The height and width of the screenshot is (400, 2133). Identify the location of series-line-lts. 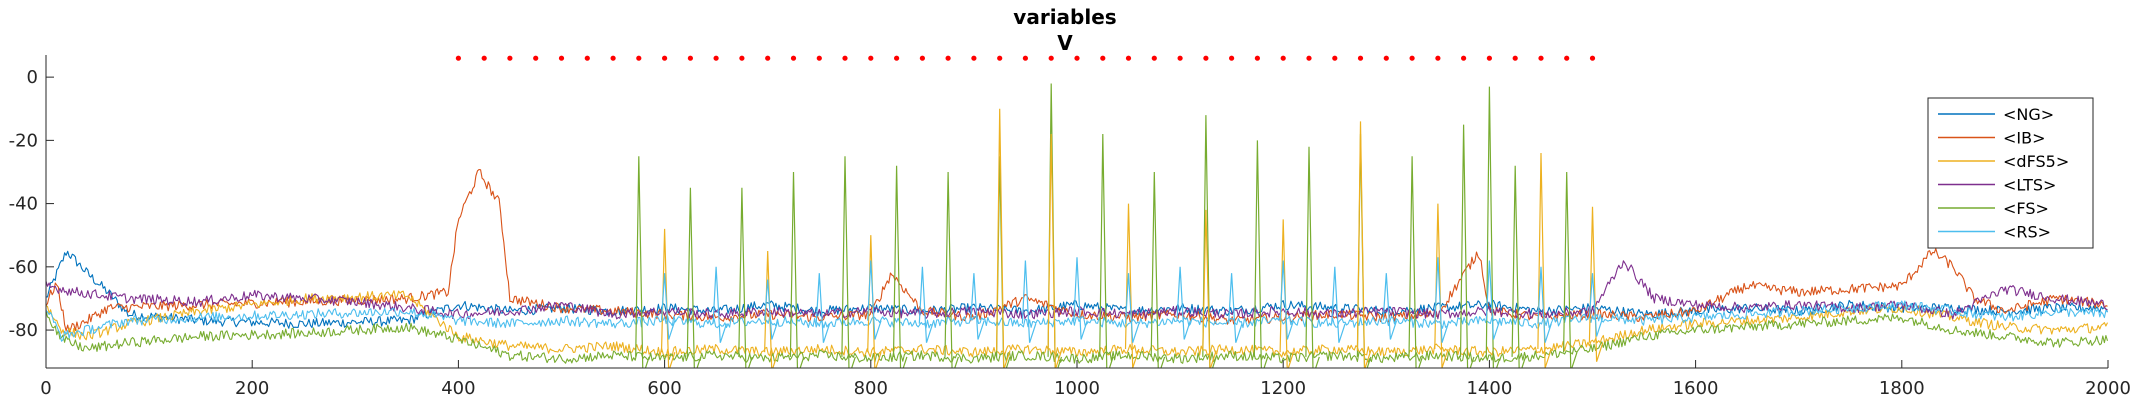
(1077, 290).